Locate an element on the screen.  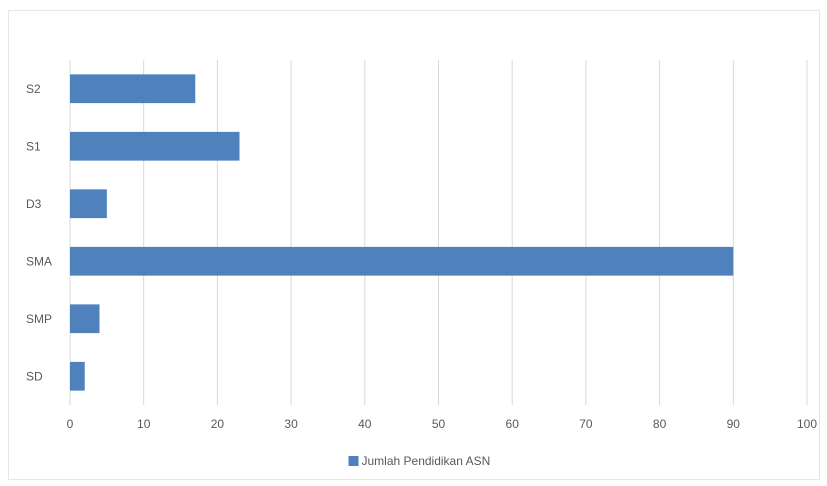
x-tick-label: 80 is located at coordinates (660, 424).